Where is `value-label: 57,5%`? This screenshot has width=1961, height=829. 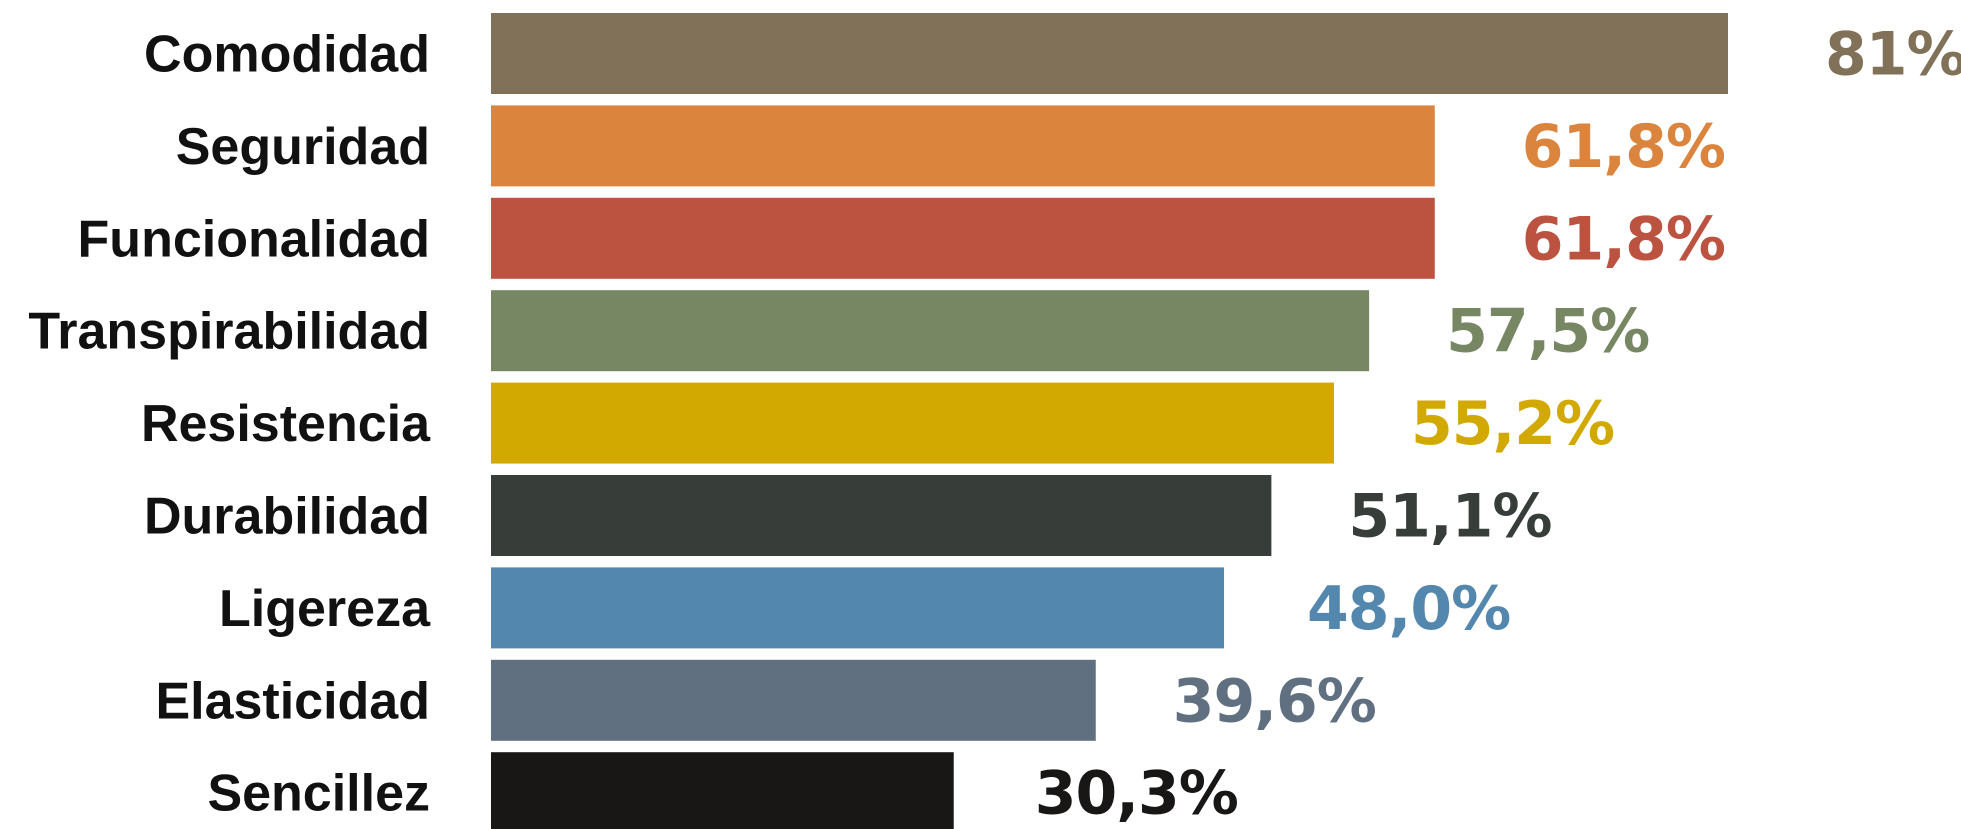 value-label: 57,5% is located at coordinates (1547, 332).